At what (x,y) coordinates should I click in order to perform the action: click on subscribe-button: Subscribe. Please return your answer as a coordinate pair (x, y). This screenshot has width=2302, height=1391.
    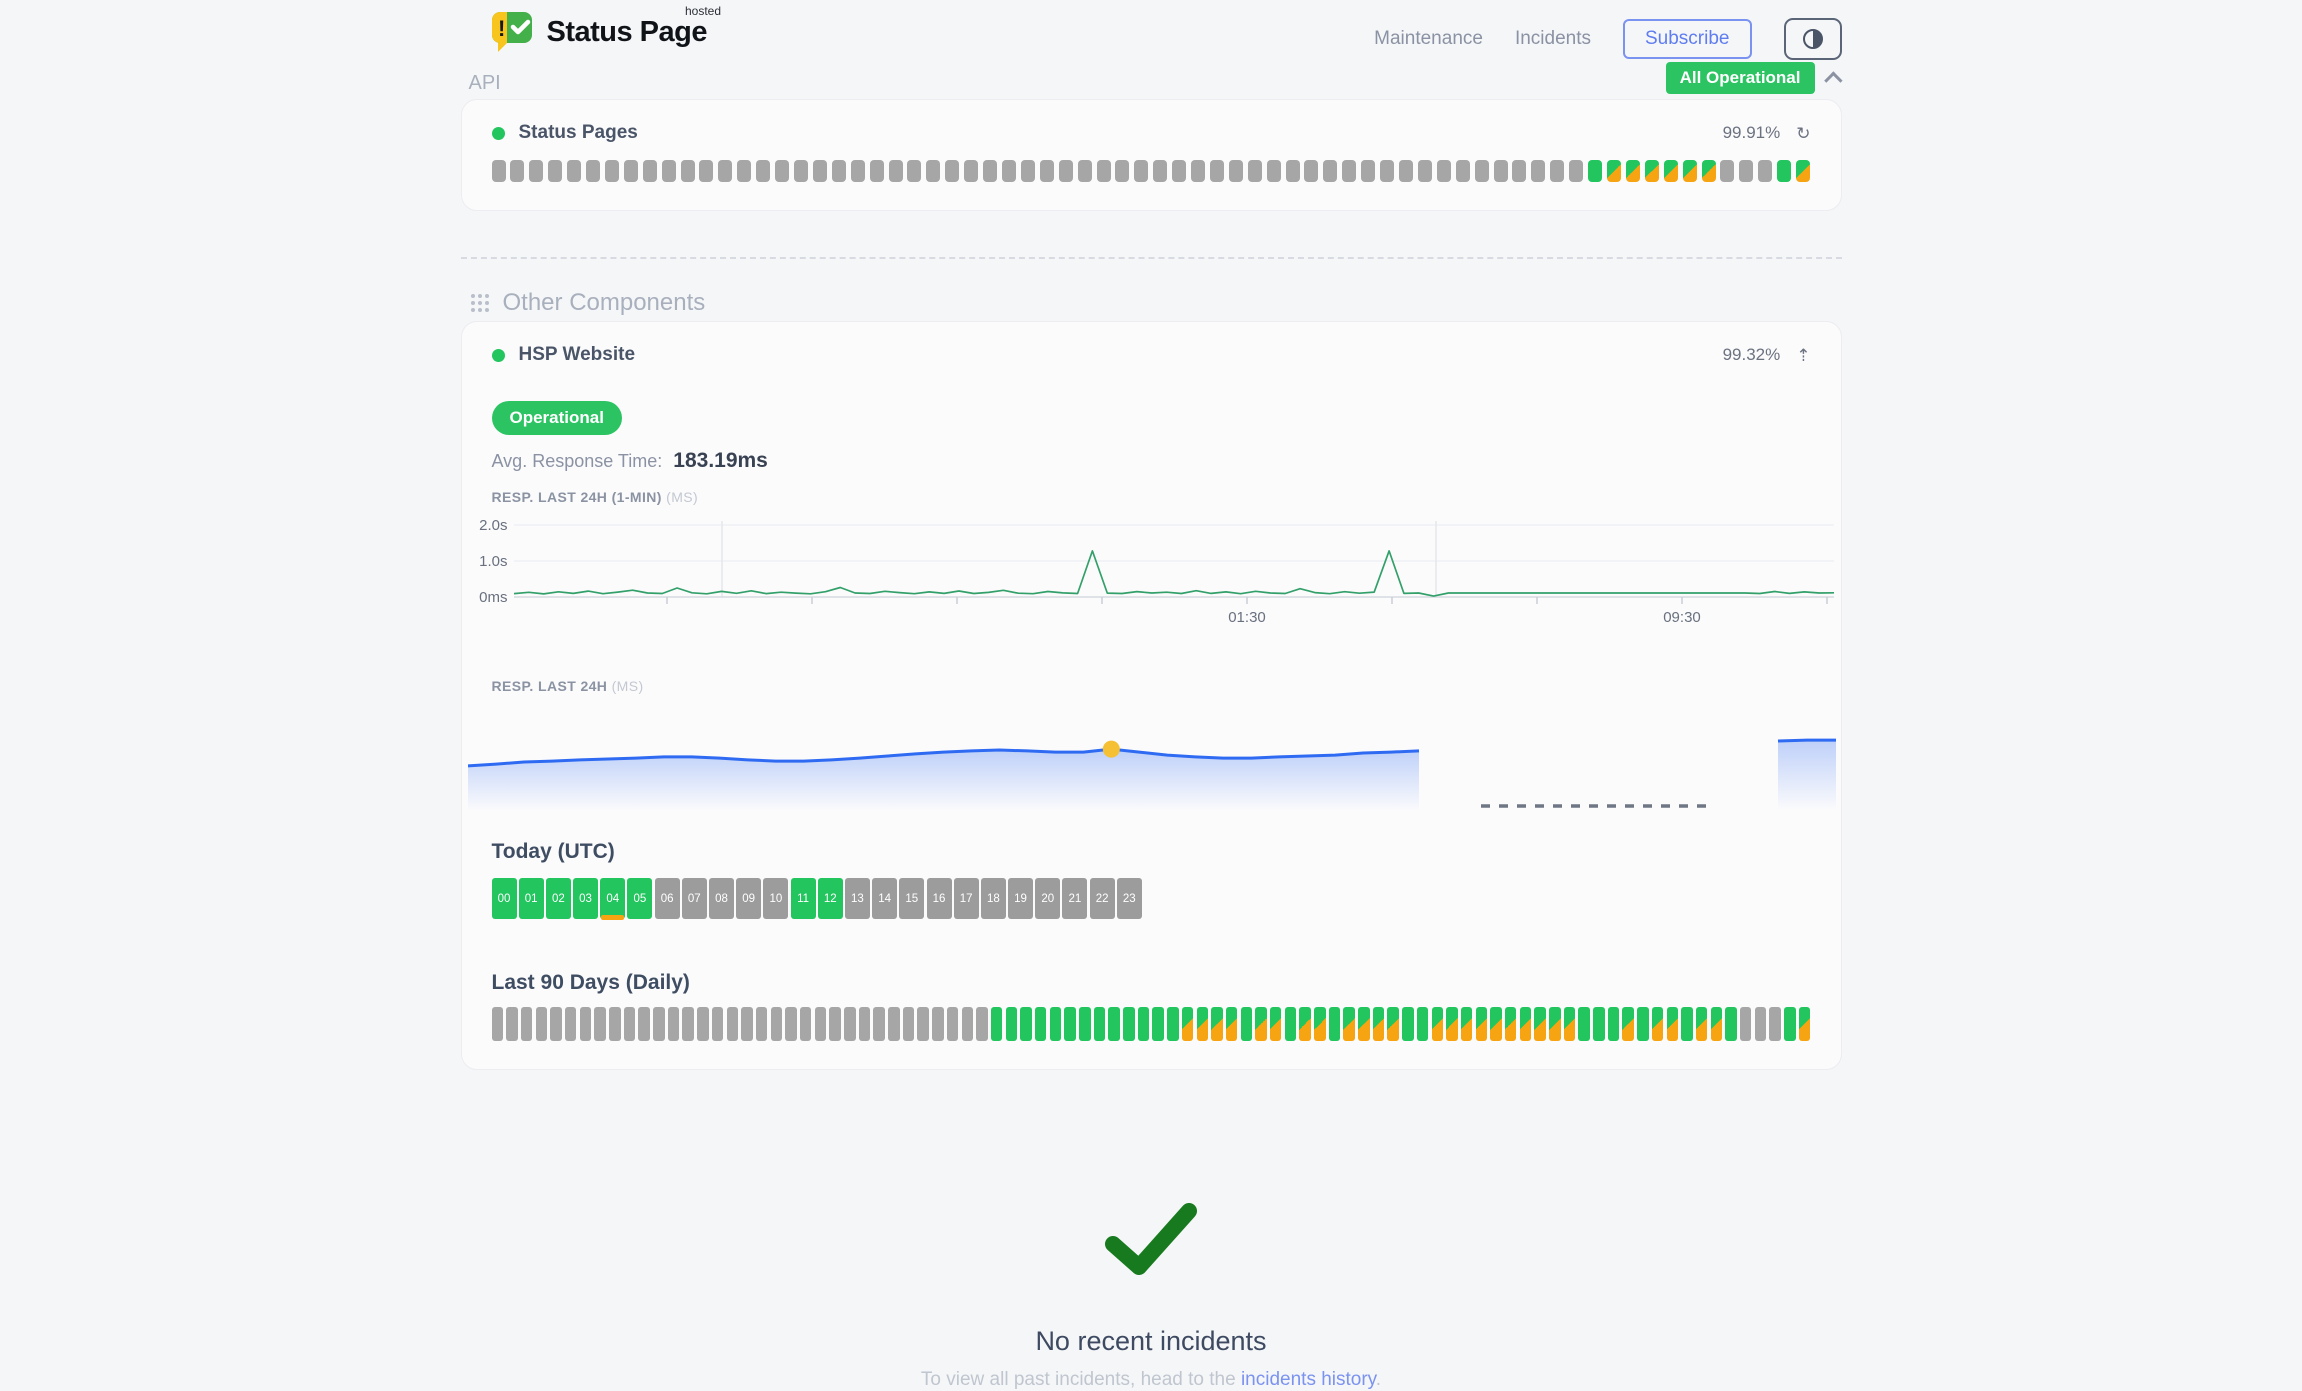
    Looking at the image, I should click on (1687, 39).